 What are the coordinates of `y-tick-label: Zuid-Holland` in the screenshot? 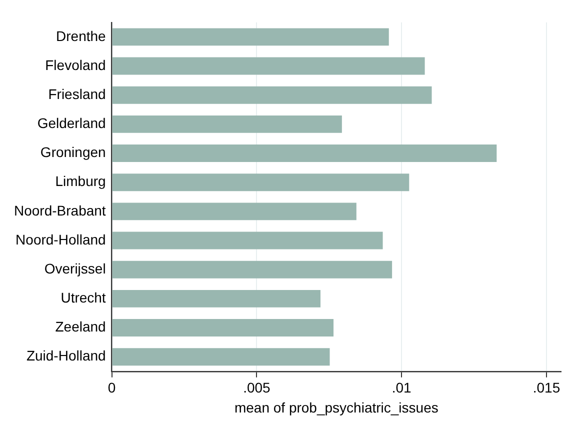 It's located at (66, 356).